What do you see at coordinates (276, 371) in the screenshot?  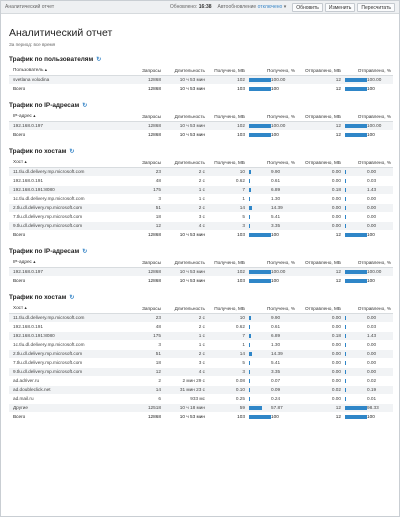 I see `percent-value: 3.35` at bounding box center [276, 371].